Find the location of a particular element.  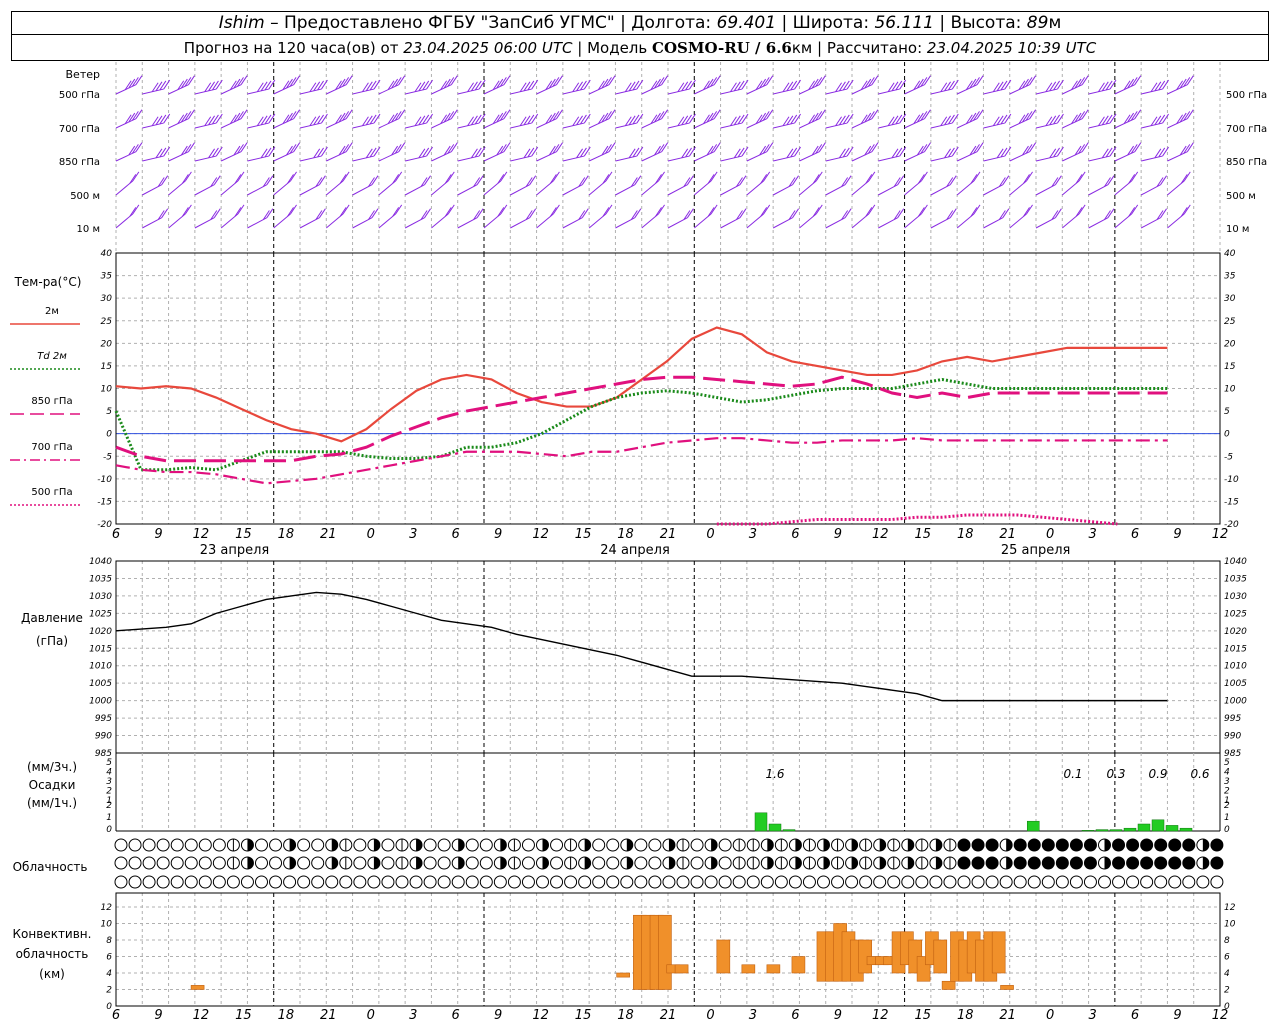

alt-unit: м is located at coordinates (1055, 23).